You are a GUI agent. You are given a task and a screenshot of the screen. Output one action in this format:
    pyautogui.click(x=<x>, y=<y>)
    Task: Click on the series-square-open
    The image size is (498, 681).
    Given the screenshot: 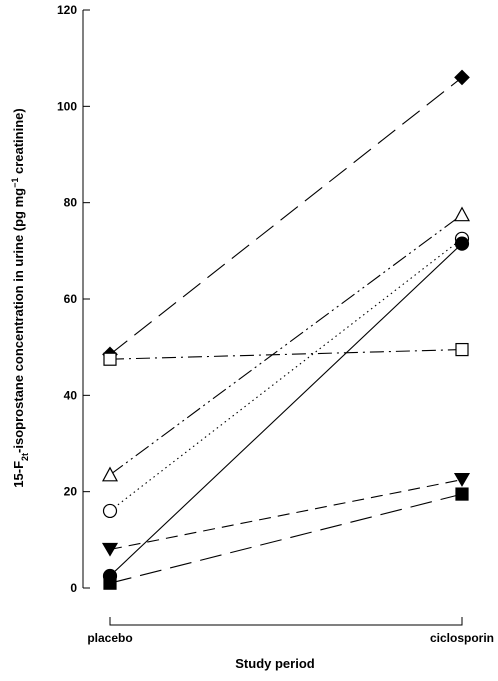 What is the action you would take?
    pyautogui.click(x=286, y=354)
    